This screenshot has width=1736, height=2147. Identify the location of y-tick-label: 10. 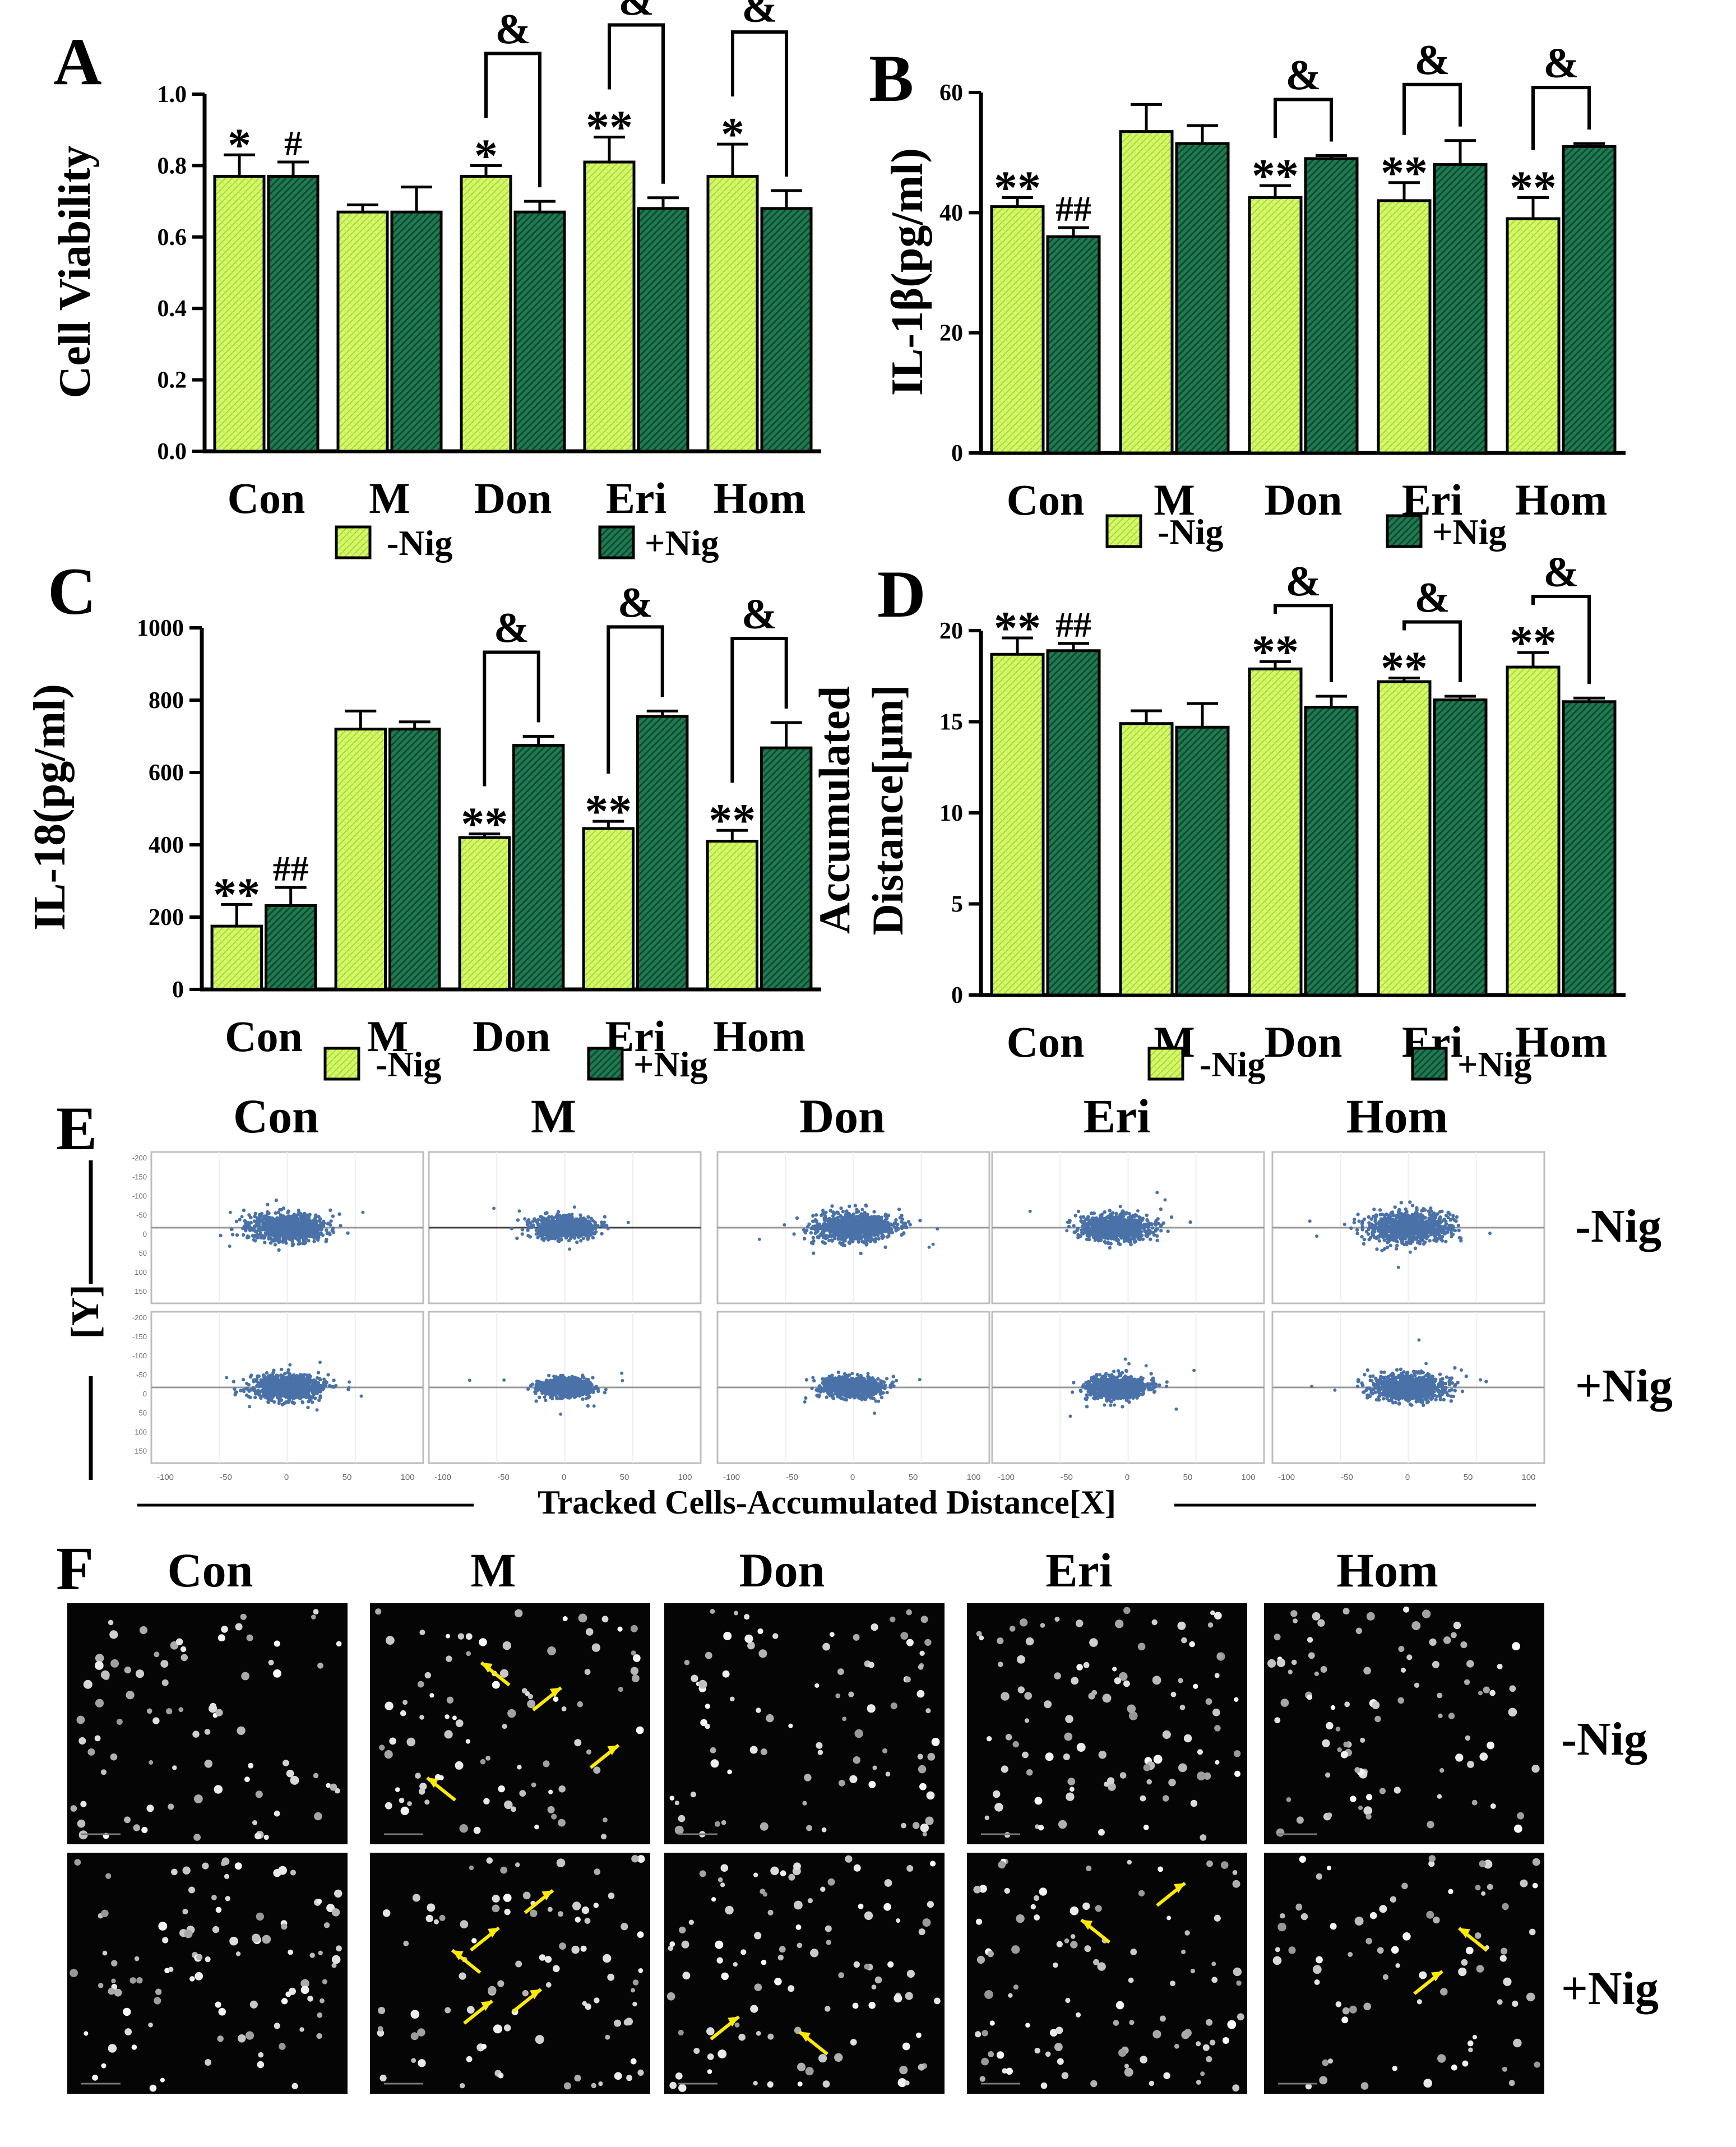
(951, 813).